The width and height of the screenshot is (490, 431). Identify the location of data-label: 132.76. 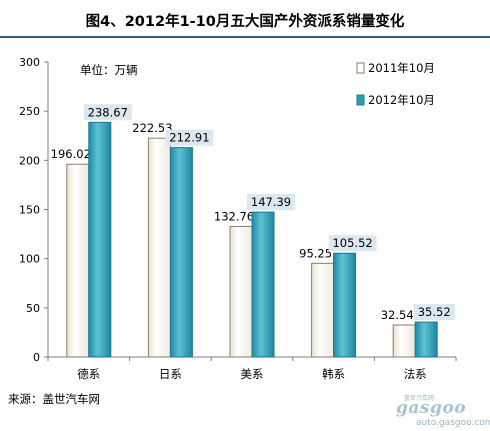
(234, 216).